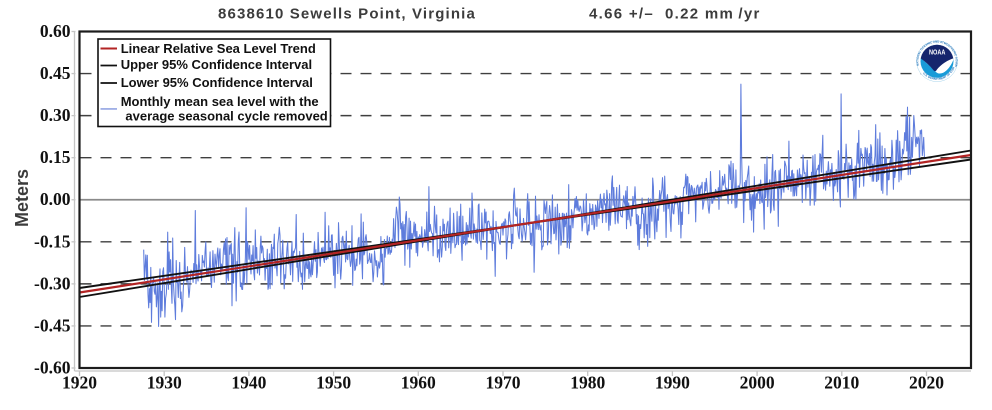  I want to click on svg-text: 0.00, so click(55, 199).